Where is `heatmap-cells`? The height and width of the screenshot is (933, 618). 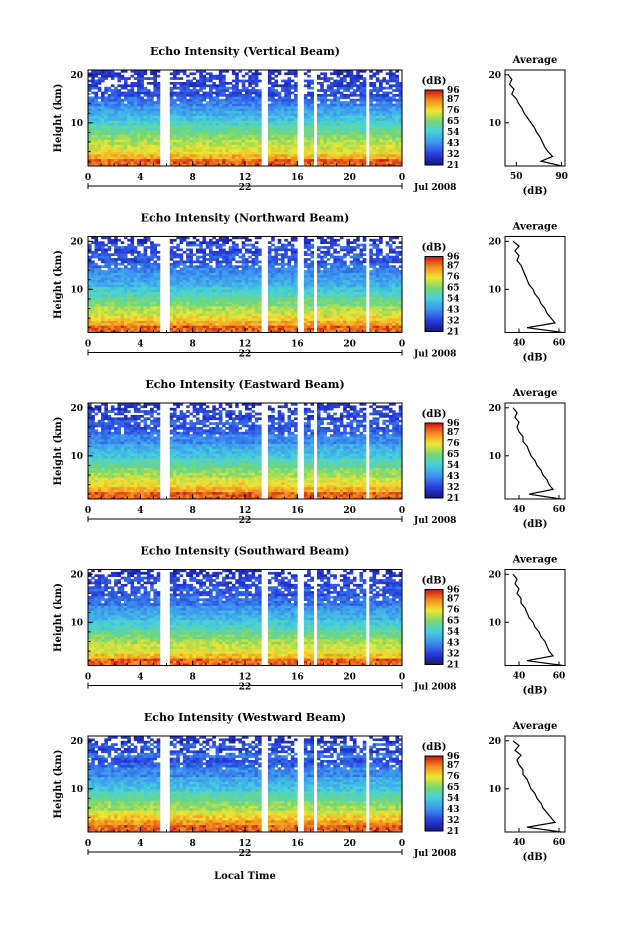 heatmap-cells is located at coordinates (245, 118).